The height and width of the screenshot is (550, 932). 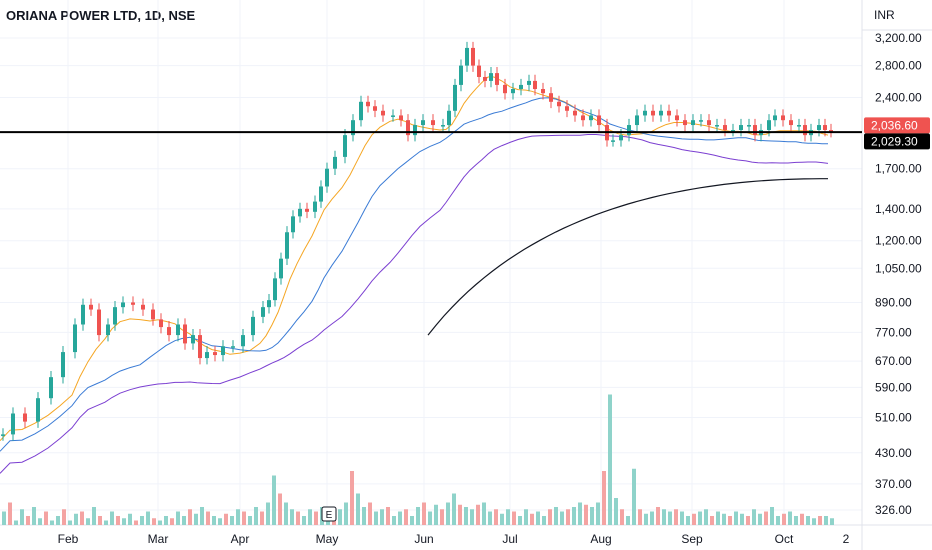 I want to click on price-tick-label: 1,700.00, so click(x=898, y=169).